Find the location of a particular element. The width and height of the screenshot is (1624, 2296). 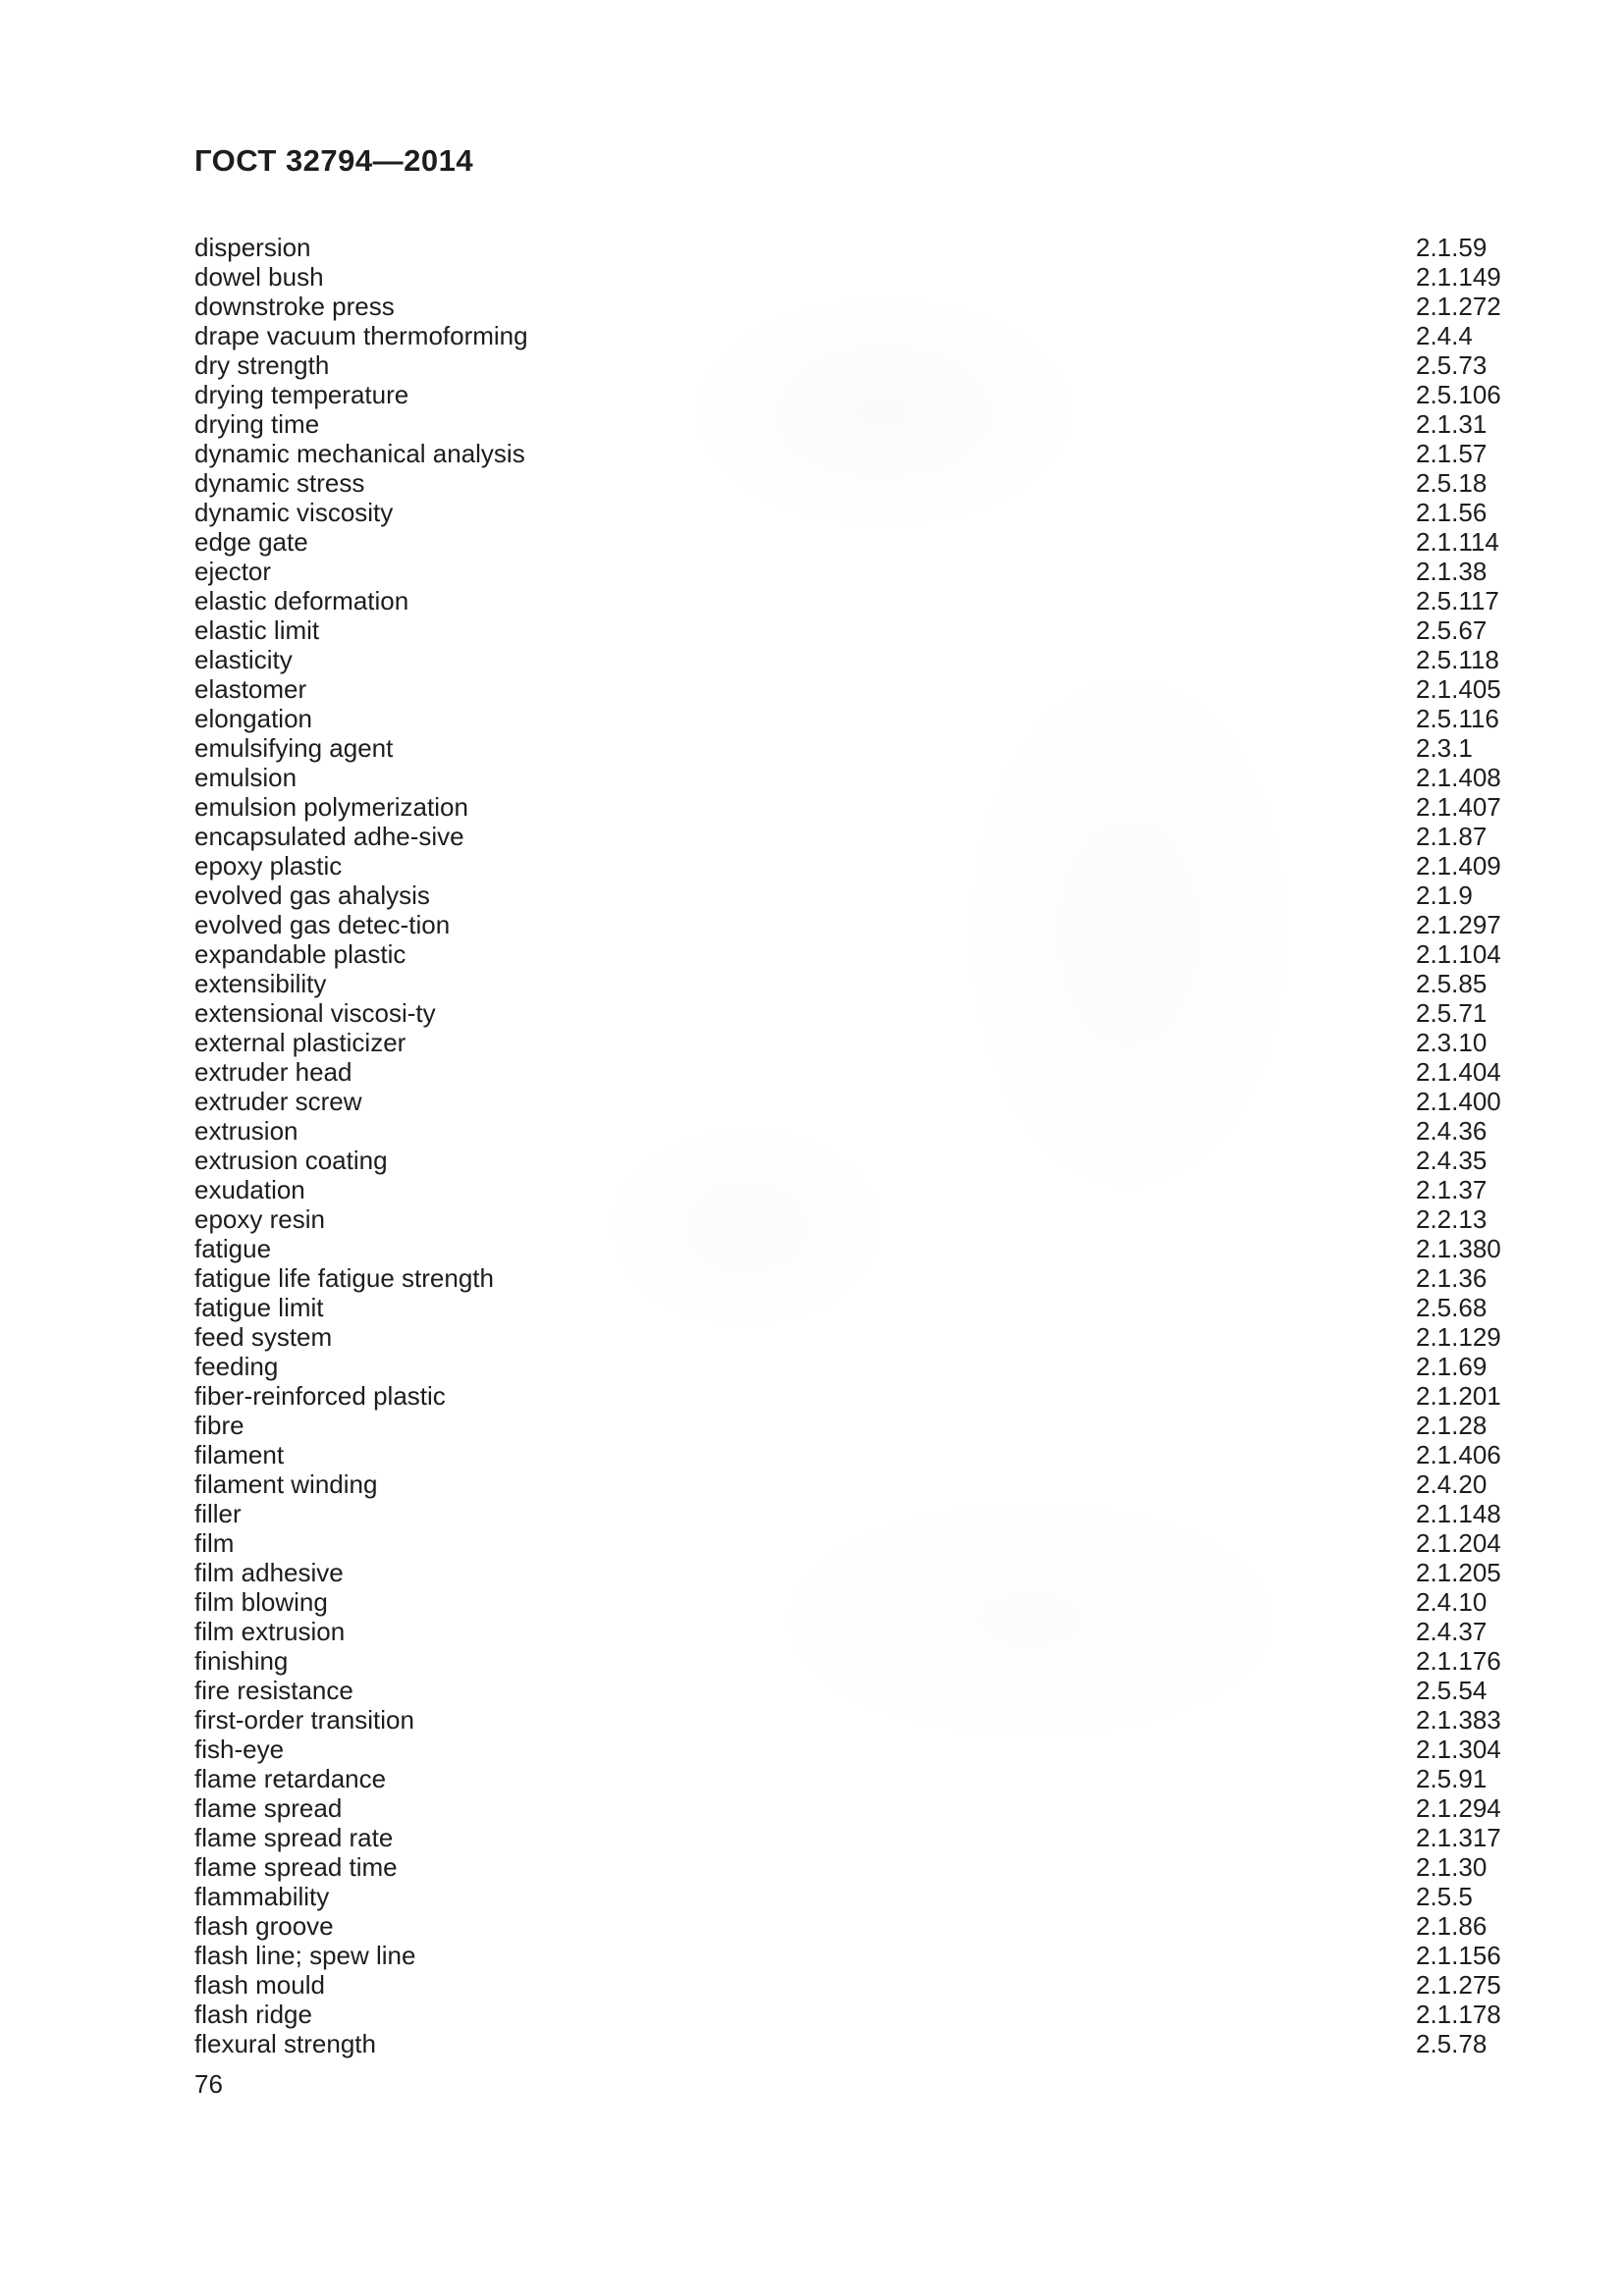

index-row: film extrusion 2.4.37 is located at coordinates (860, 1631).